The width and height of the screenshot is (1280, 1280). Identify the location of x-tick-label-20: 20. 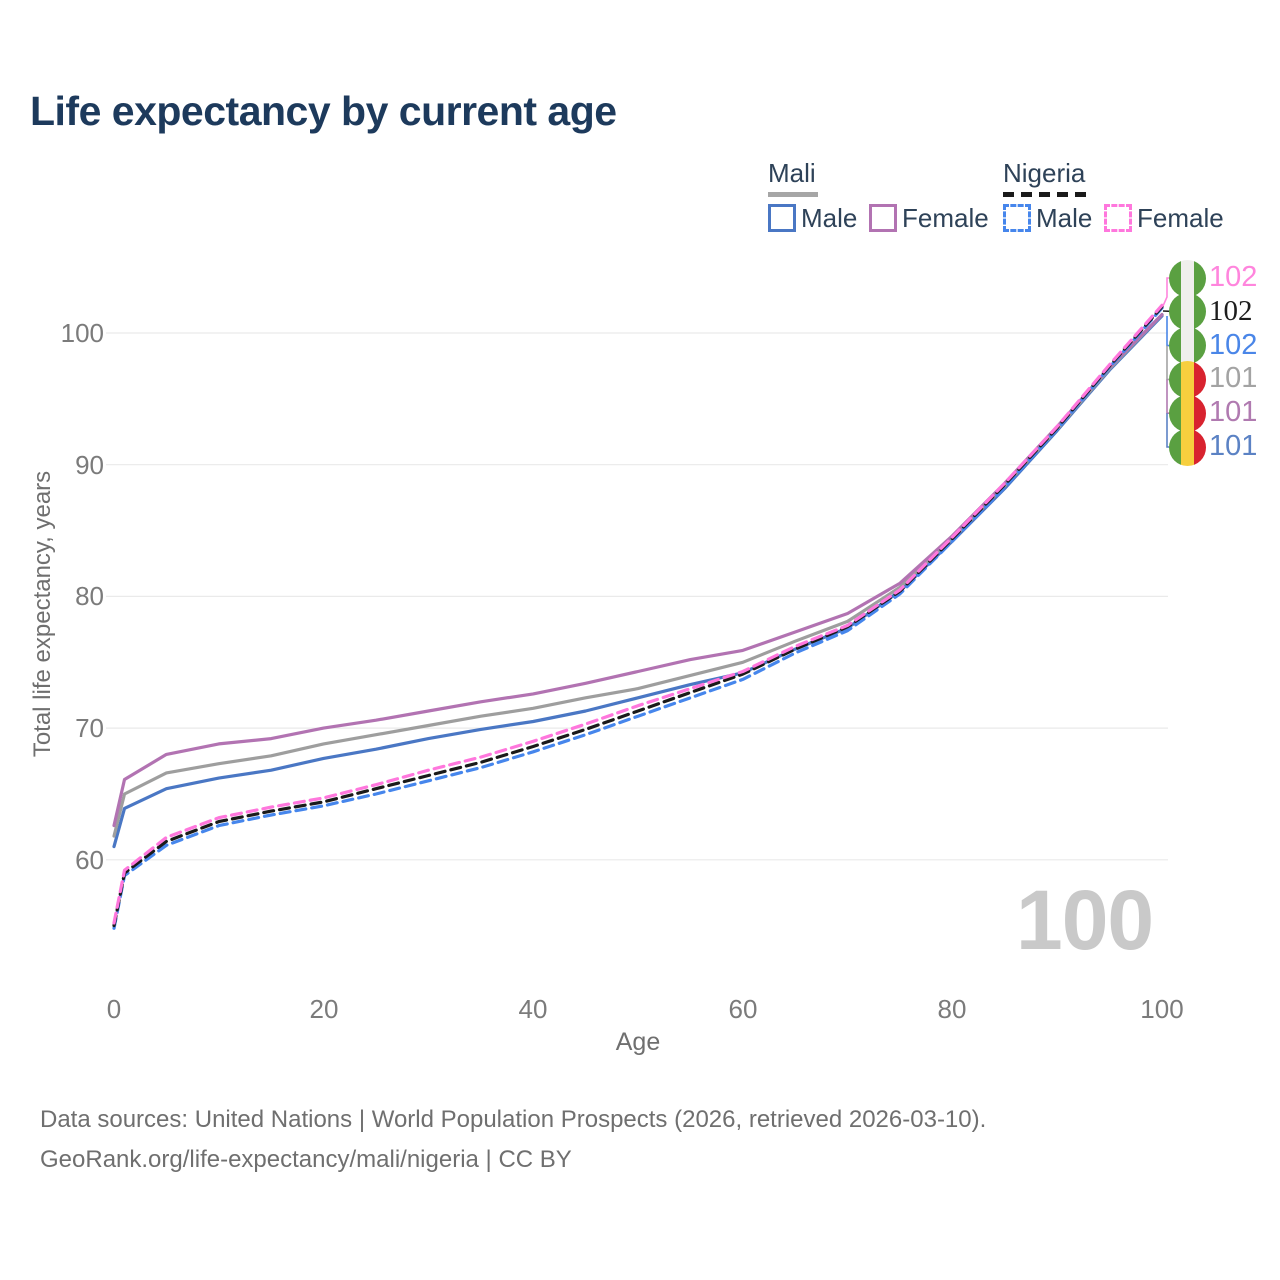
(324, 1009).